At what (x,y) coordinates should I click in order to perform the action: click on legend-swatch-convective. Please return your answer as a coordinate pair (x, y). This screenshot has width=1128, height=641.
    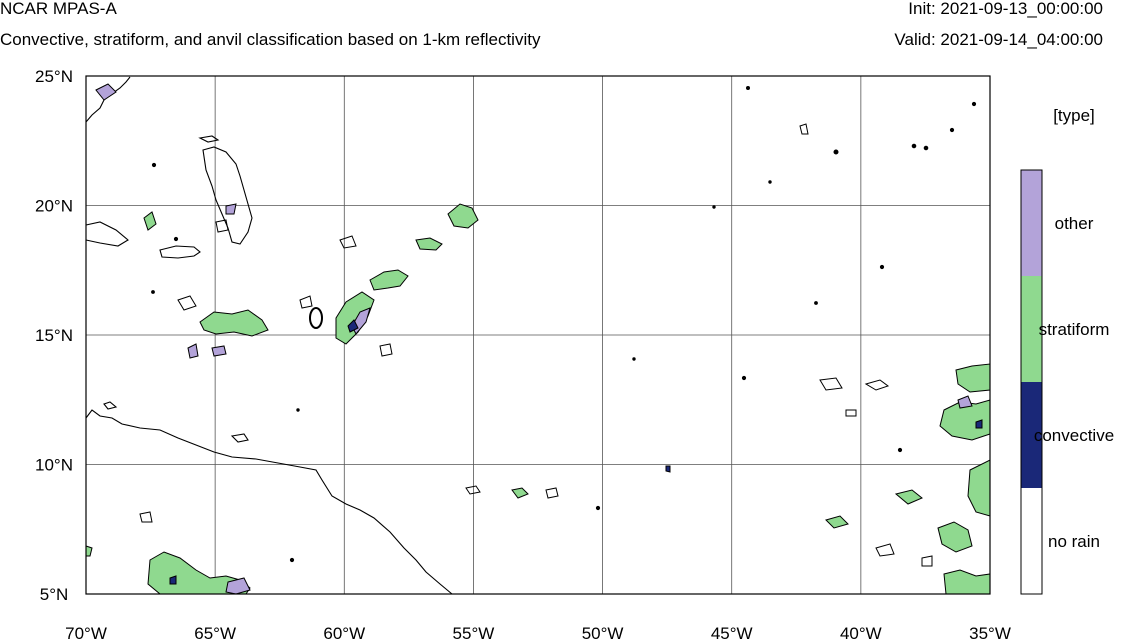
    Looking at the image, I should click on (1031, 435).